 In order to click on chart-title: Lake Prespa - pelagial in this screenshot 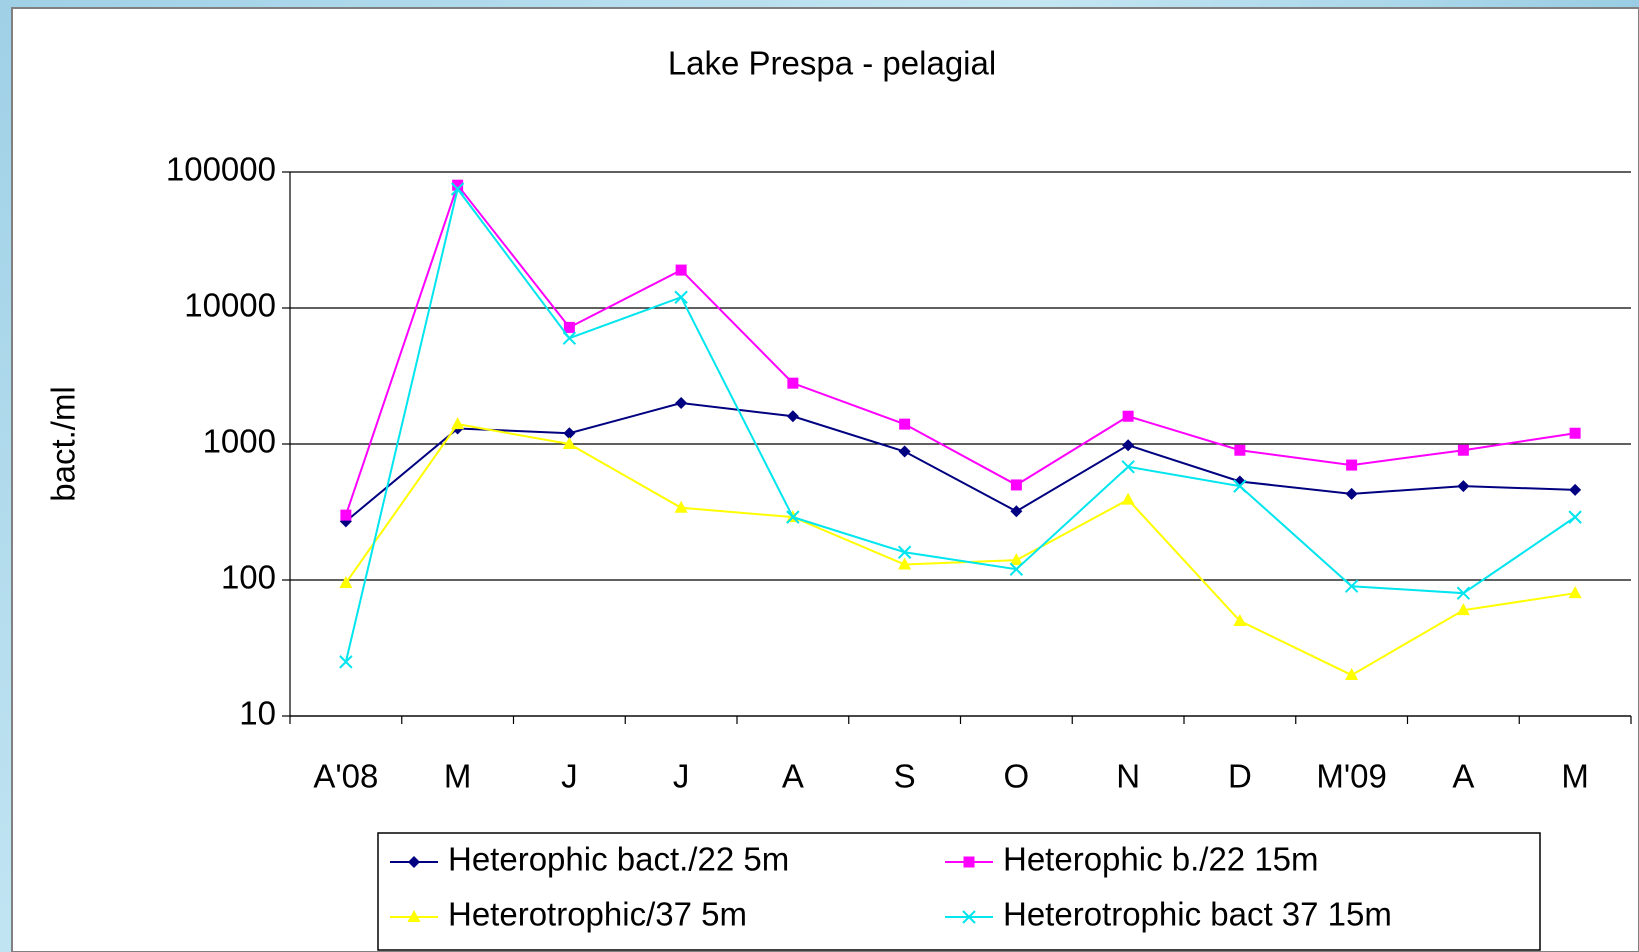, I will do `click(832, 63)`.